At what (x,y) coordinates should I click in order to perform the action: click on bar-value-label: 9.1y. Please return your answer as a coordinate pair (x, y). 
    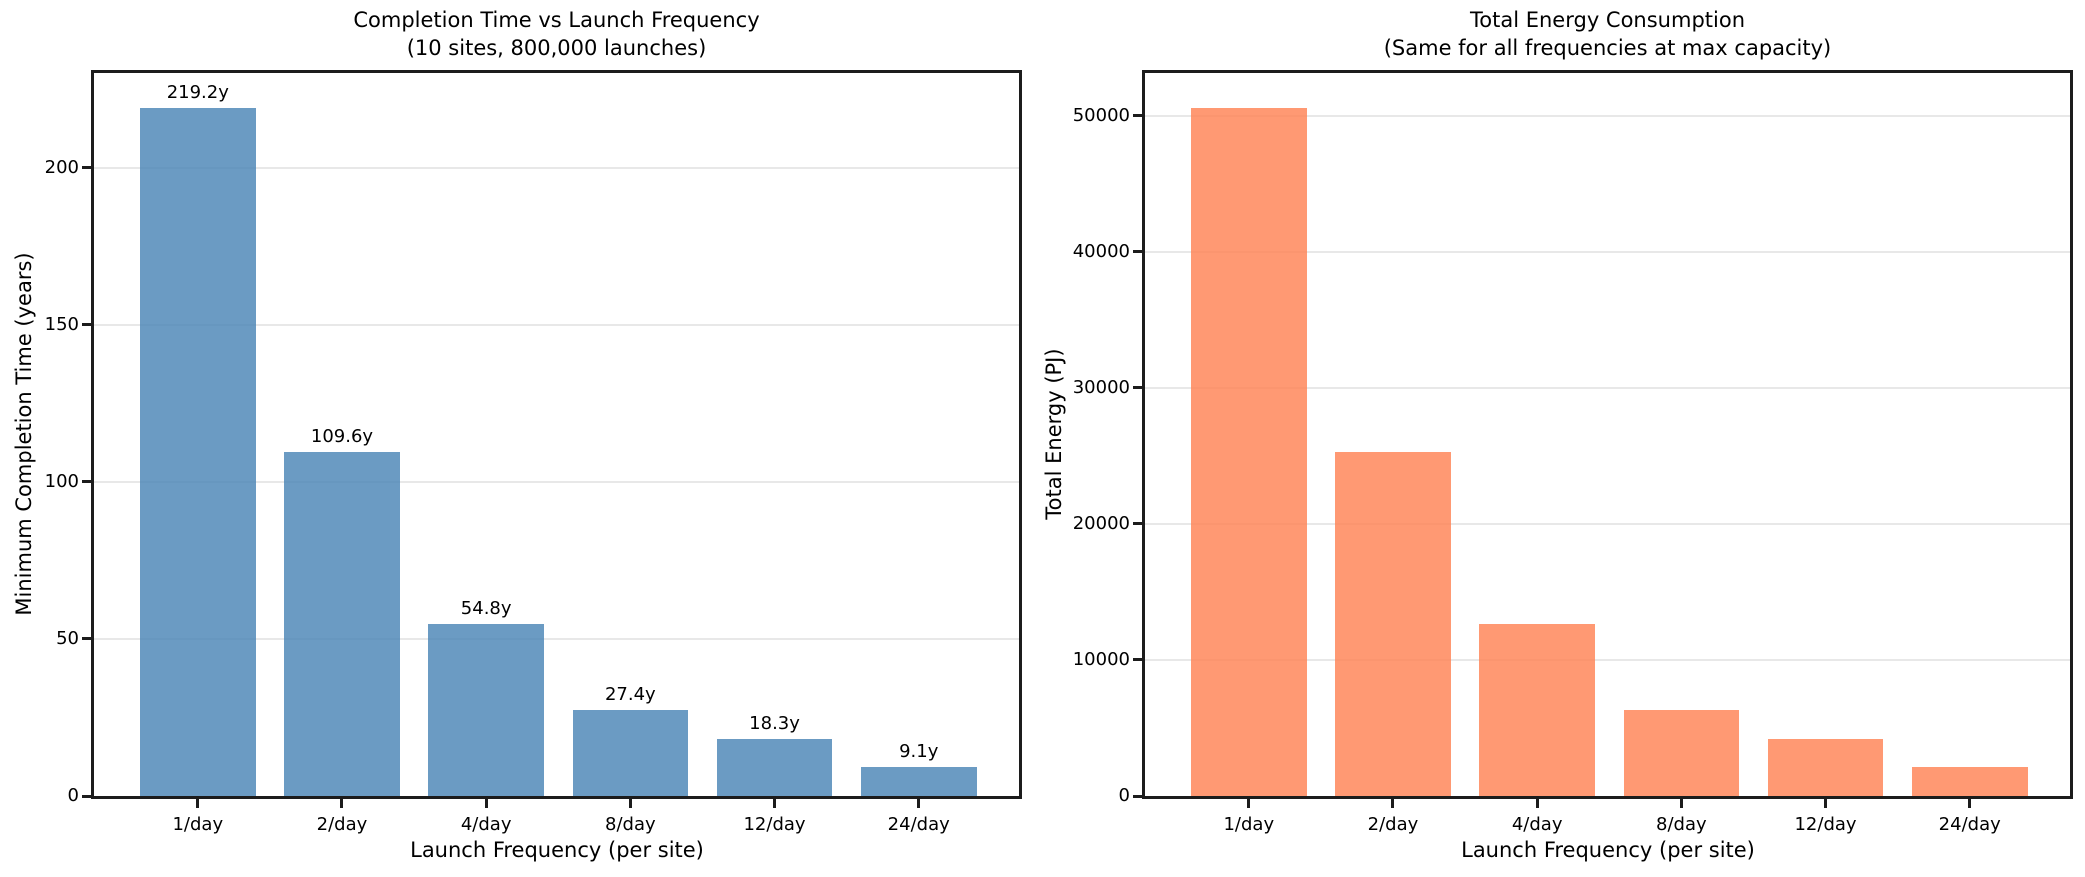
    Looking at the image, I should click on (919, 752).